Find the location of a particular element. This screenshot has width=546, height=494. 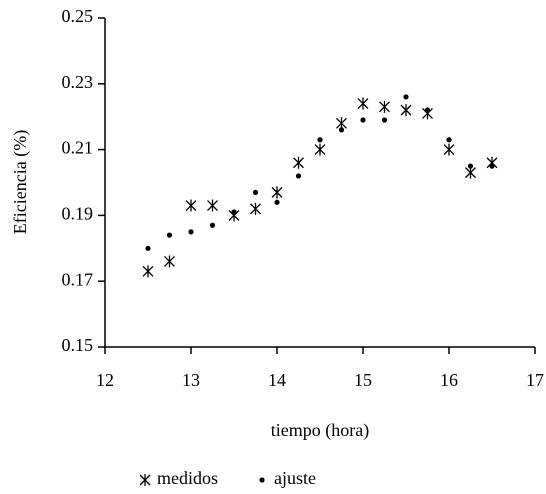

x-axis-label: tiempo (hora) is located at coordinates (320, 430).